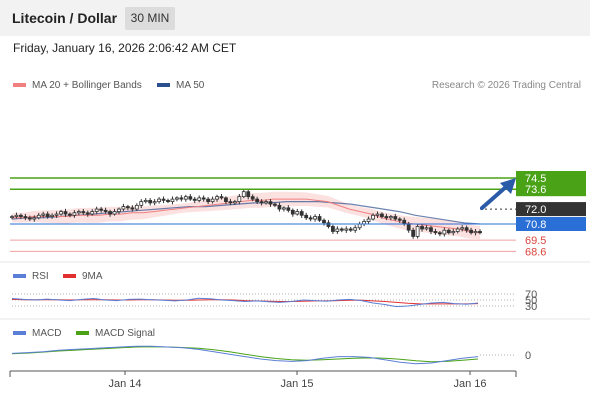  What do you see at coordinates (180, 85) in the screenshot?
I see `legend-ma50: MA 50` at bounding box center [180, 85].